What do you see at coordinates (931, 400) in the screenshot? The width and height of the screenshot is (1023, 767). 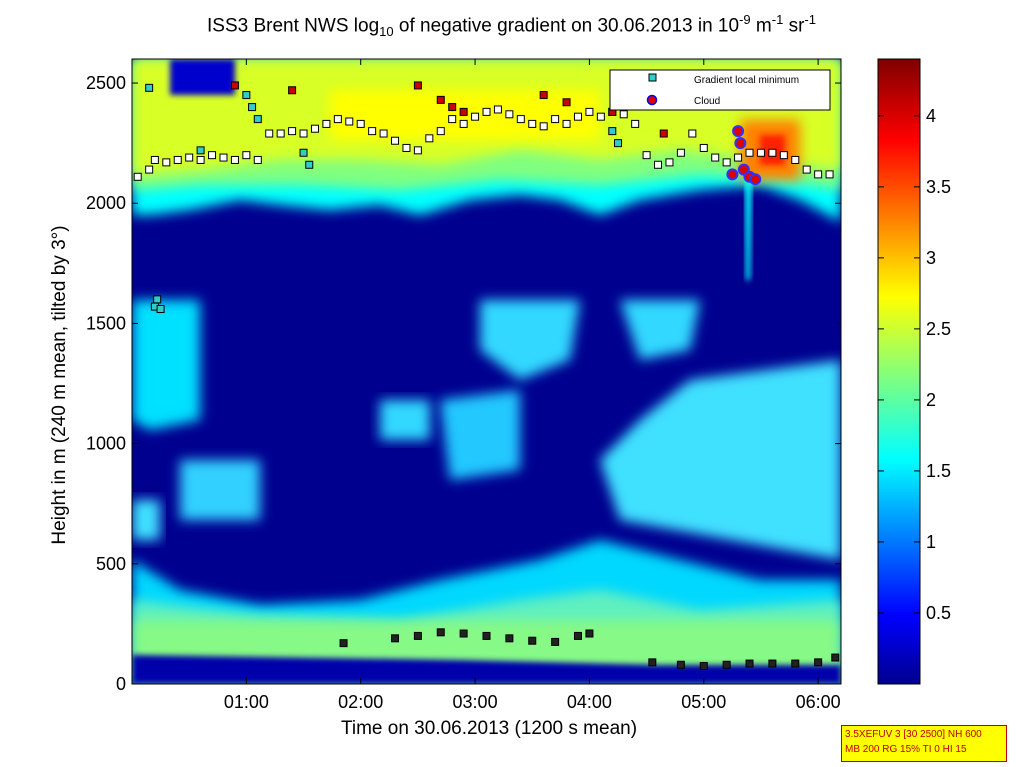 I see `colorbar-tick-label: 2` at bounding box center [931, 400].